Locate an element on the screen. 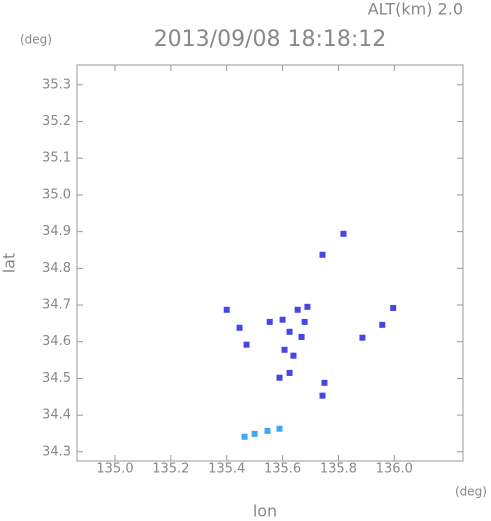  y-tick-label: 34.4 is located at coordinates (56, 415).